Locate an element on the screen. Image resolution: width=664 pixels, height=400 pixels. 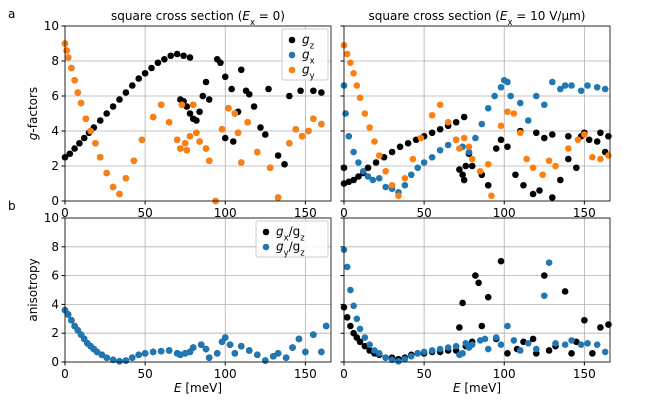
legend-label-part: x is located at coordinates (312, 61).